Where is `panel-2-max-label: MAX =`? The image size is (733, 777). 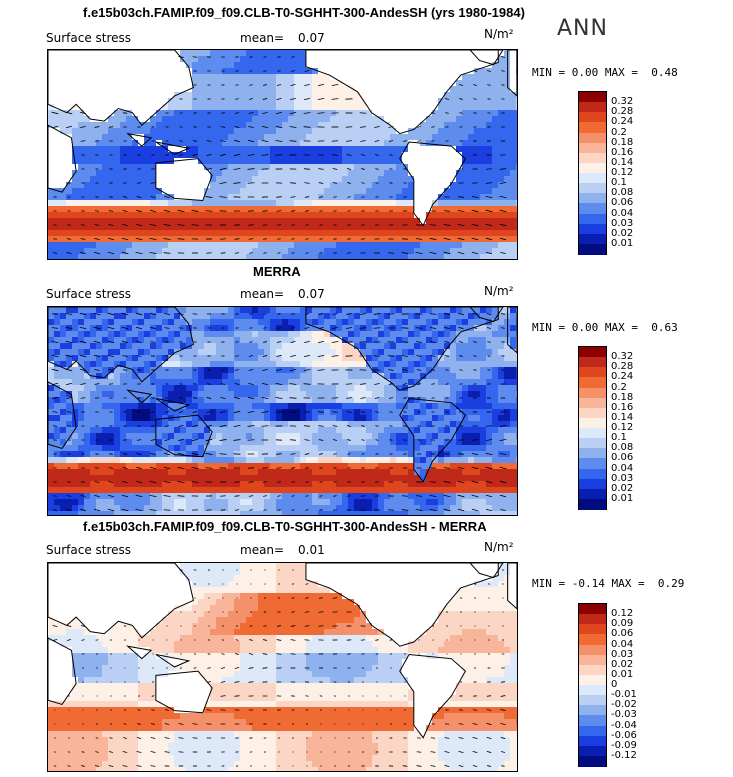 panel-2-max-label: MAX = is located at coordinates (621, 327).